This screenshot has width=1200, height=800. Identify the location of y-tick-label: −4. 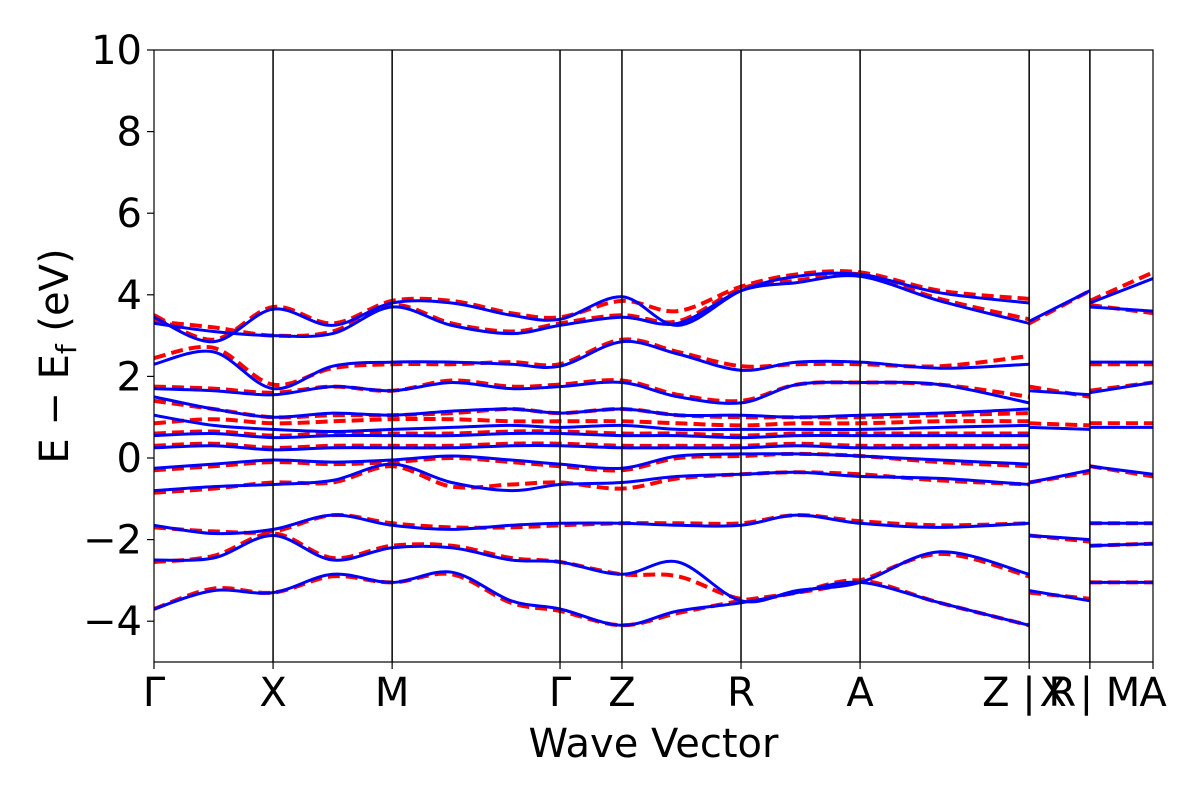
(112, 622).